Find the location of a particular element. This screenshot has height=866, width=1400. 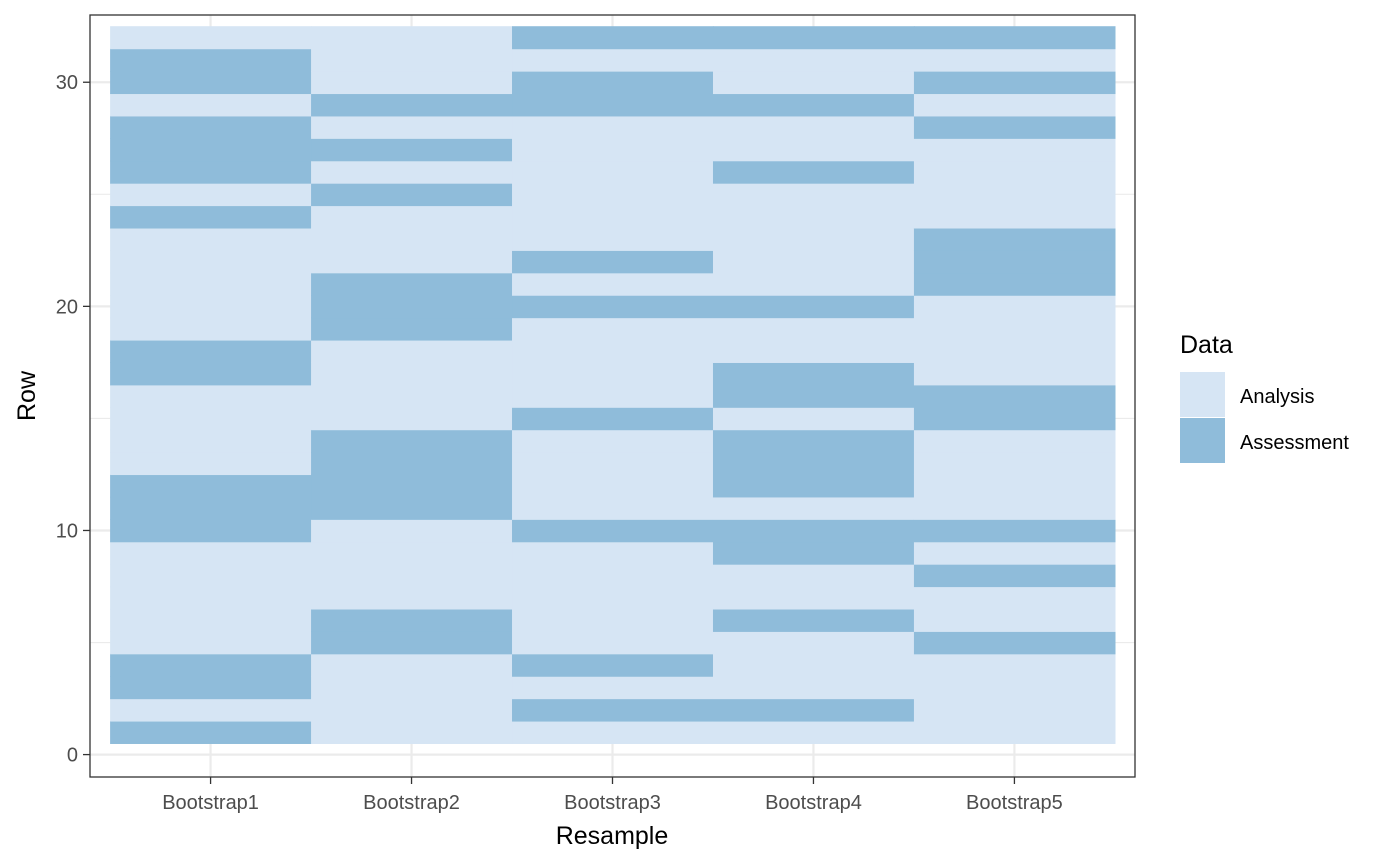

x-tick-label: Bootstrap4 is located at coordinates (813, 803).